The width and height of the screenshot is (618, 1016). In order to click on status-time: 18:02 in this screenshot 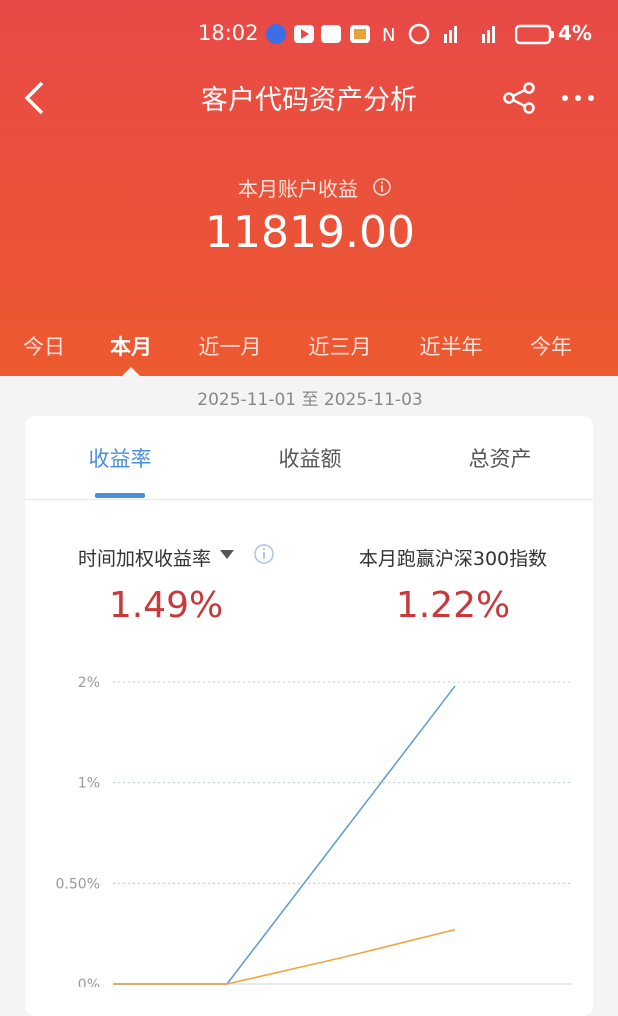, I will do `click(228, 33)`.